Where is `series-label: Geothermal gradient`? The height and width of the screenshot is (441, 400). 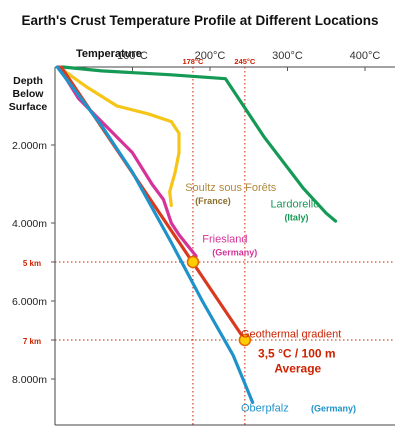 series-label: Geothermal gradient is located at coordinates (291, 334).